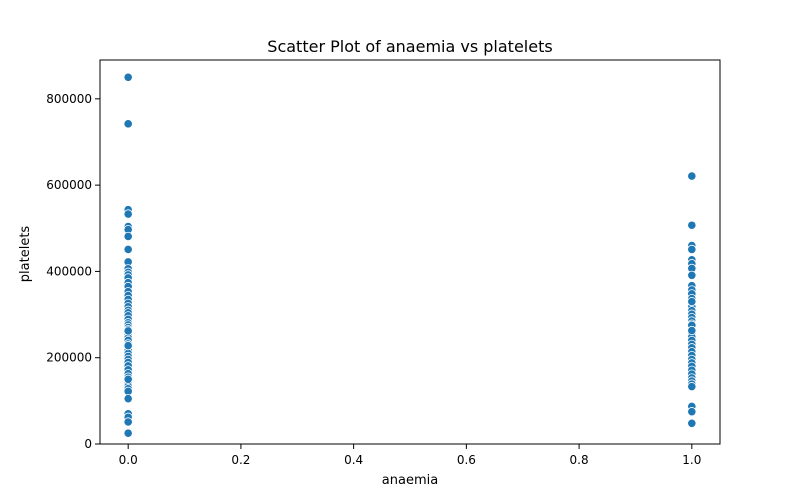 The image size is (800, 500). What do you see at coordinates (25, 254) in the screenshot?
I see `y-axis-label: platelets` at bounding box center [25, 254].